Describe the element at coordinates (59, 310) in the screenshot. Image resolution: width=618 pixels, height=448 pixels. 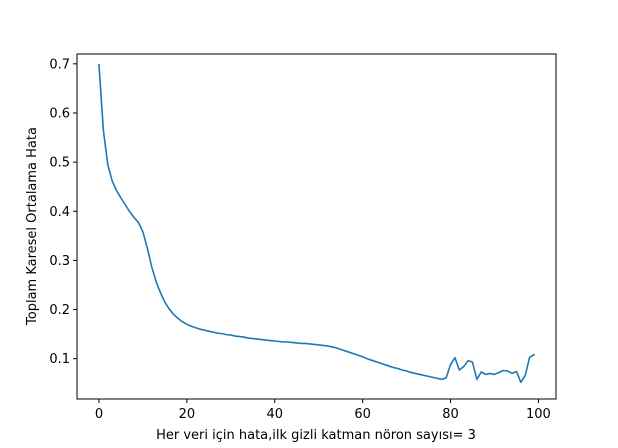
I see `y-tick-label: 0.2` at that location.